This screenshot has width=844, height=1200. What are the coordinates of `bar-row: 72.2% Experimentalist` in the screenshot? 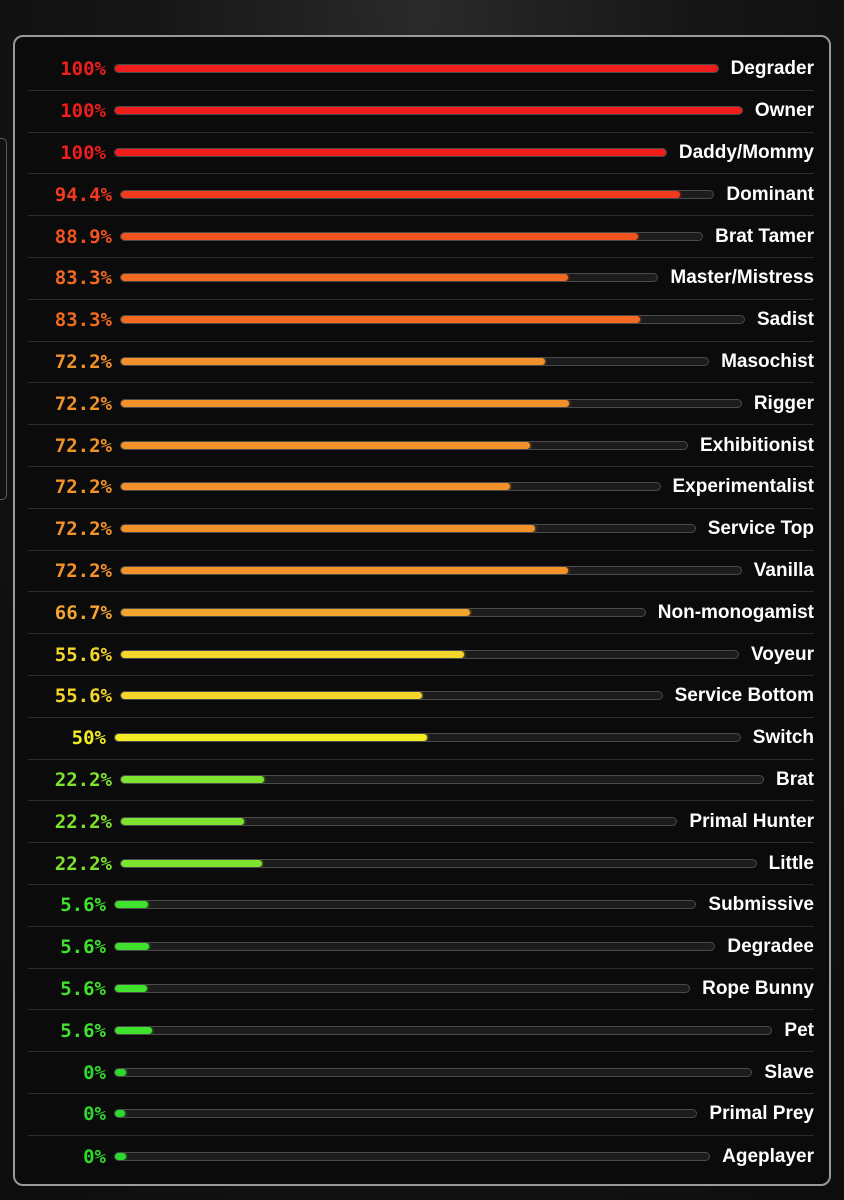 It's located at (421, 488).